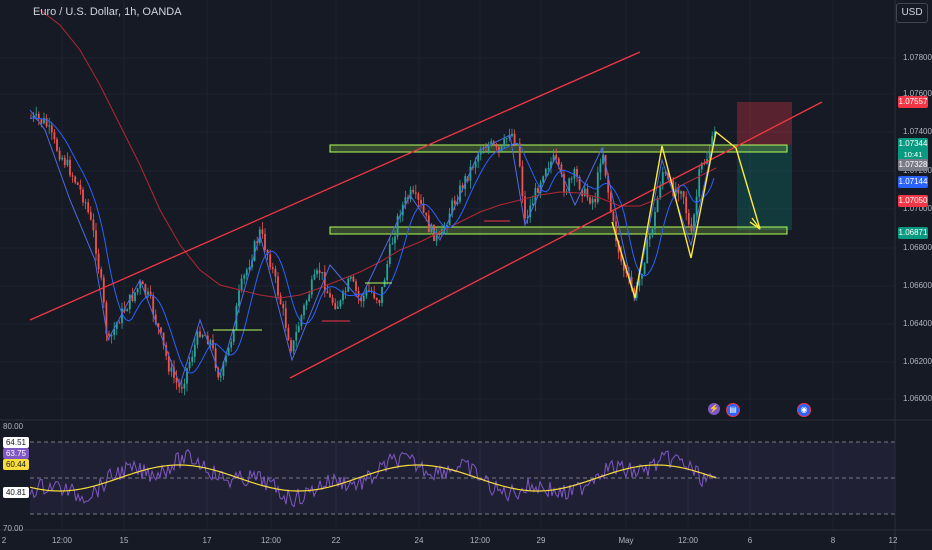 The width and height of the screenshot is (932, 550). Describe the element at coordinates (714, 409) in the screenshot. I see `lightning-icon: ⚡` at that location.